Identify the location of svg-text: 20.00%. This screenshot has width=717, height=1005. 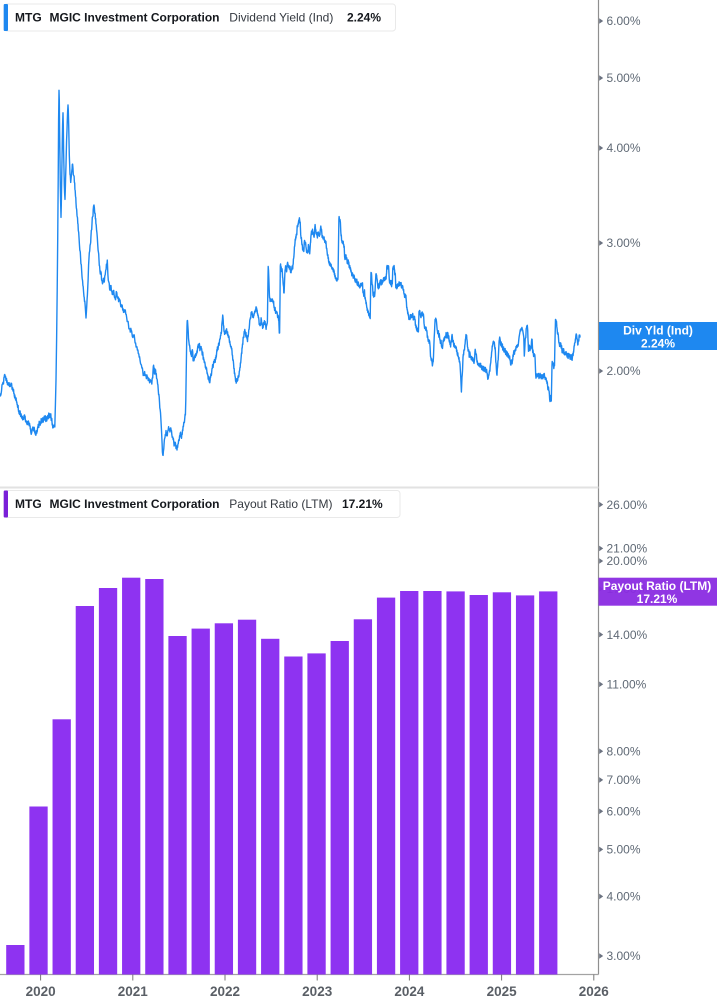
(627, 561).